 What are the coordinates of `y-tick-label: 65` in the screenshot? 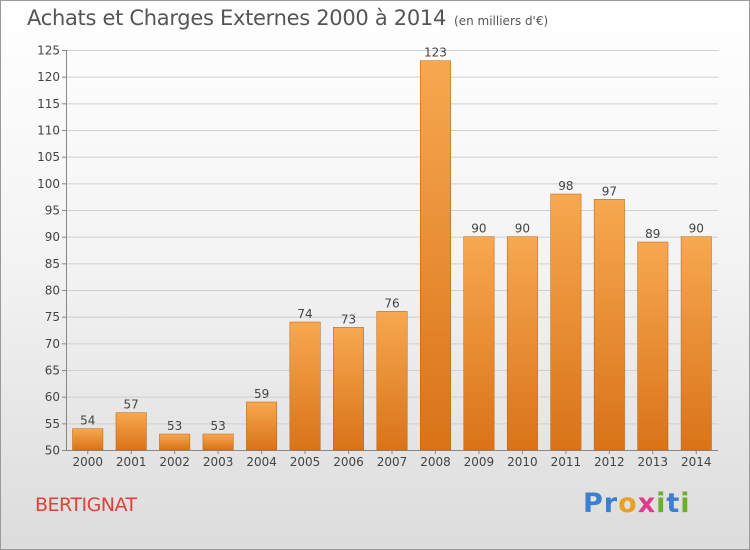 It's located at (52, 371).